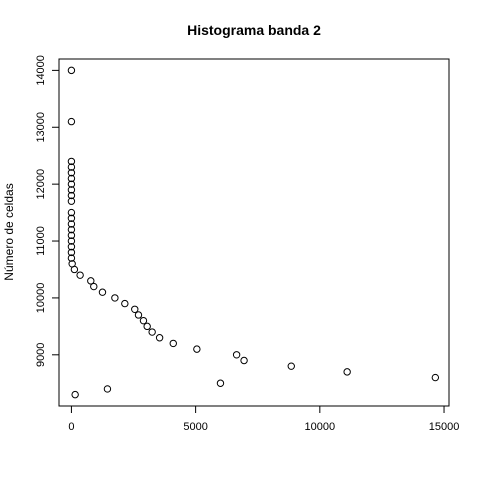 Image resolution: width=480 pixels, height=480 pixels. I want to click on y-axis-label: Número de celdas, so click(9, 231).